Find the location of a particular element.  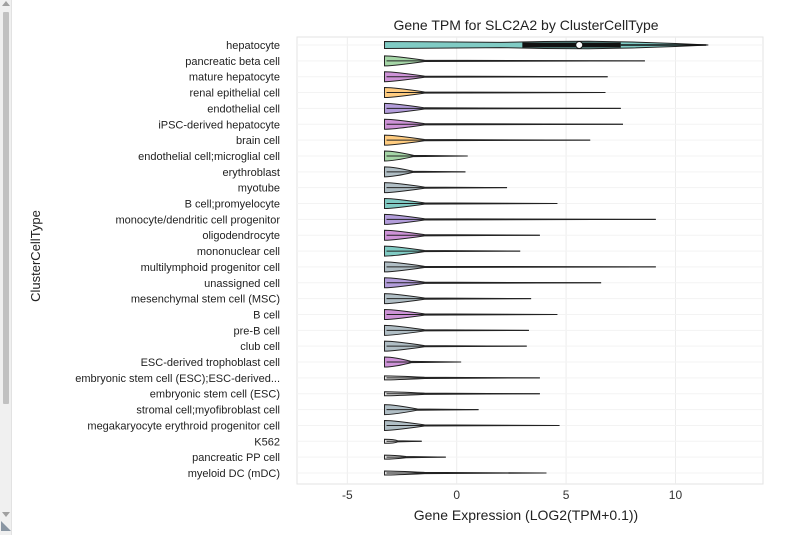

category-label: unassigned cell is located at coordinates (242, 284).